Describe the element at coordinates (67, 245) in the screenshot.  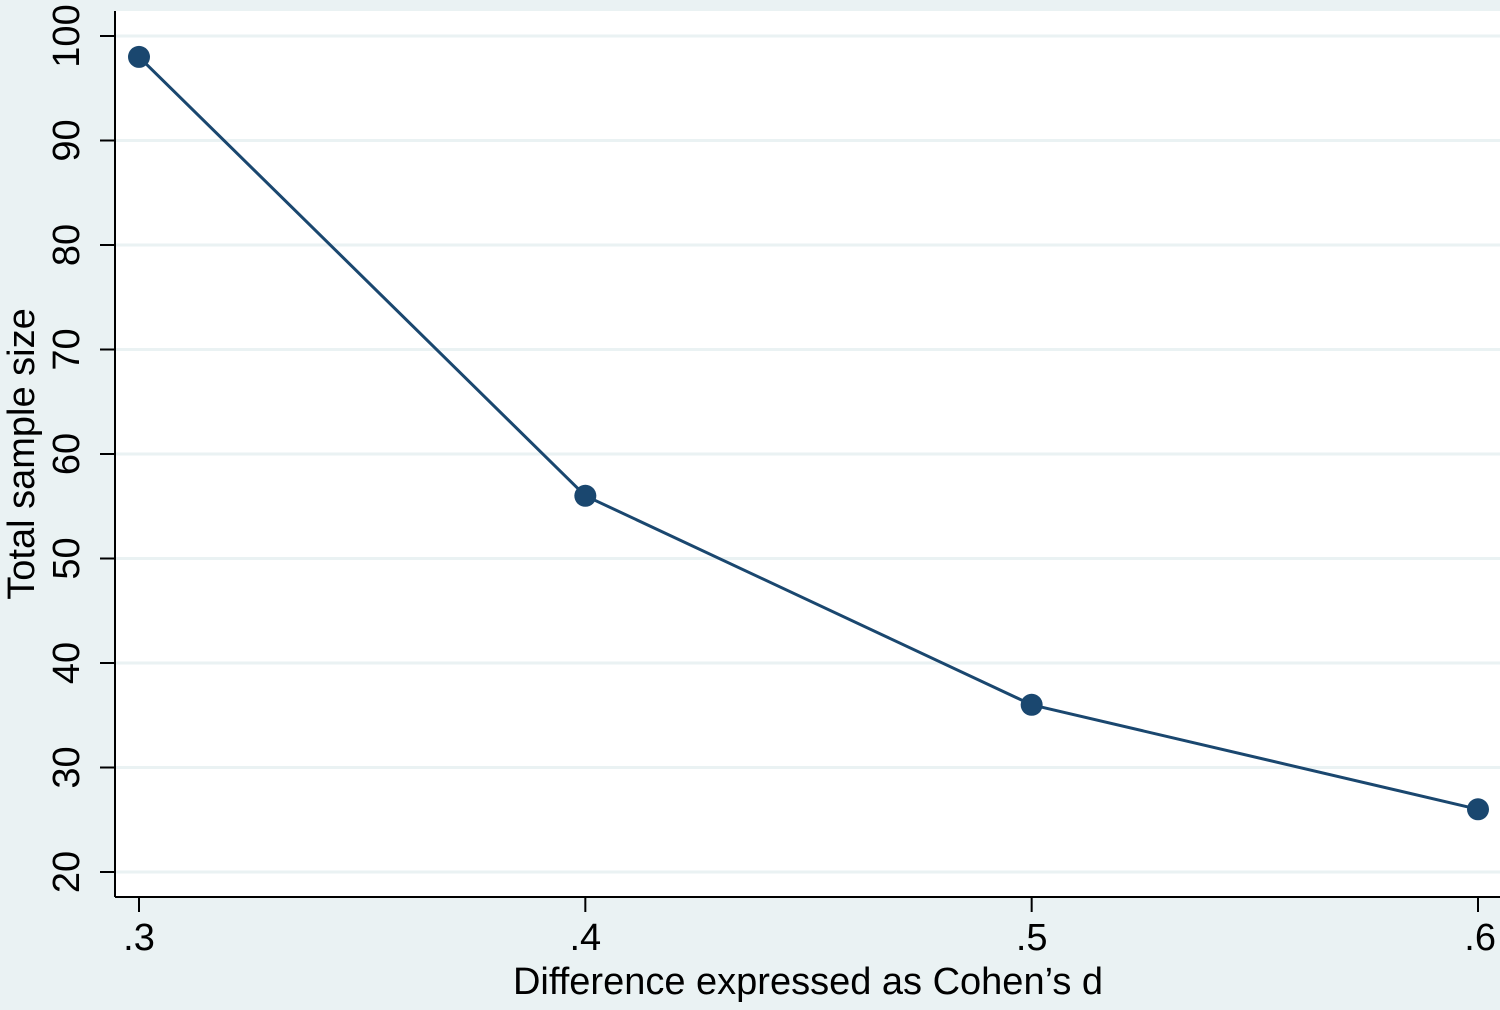
I see `y-tick-label-80: 80` at that location.